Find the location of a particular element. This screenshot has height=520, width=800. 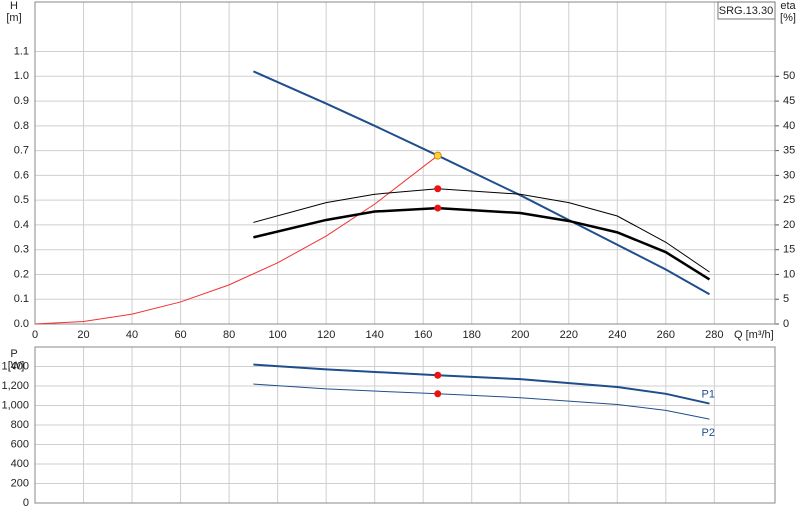

y-tick-label: 0.4 is located at coordinates (21, 225).